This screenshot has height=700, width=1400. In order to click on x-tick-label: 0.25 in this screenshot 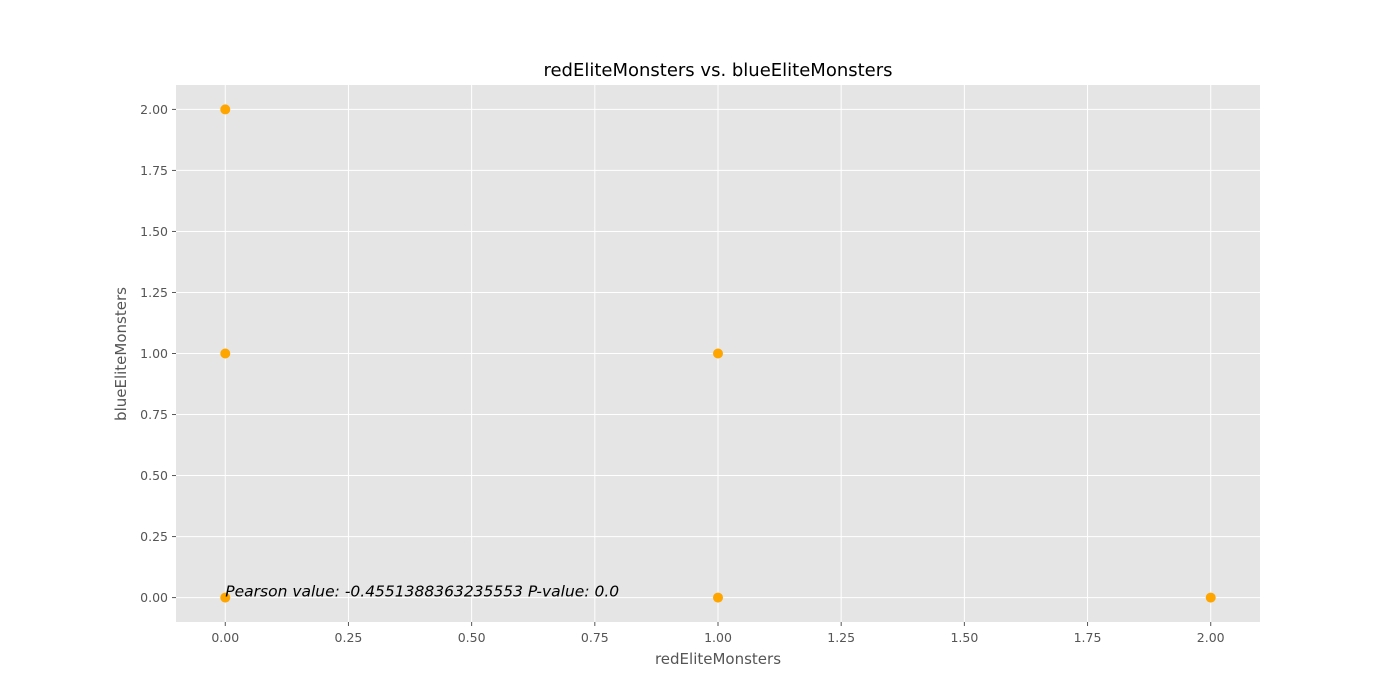, I will do `click(349, 637)`.